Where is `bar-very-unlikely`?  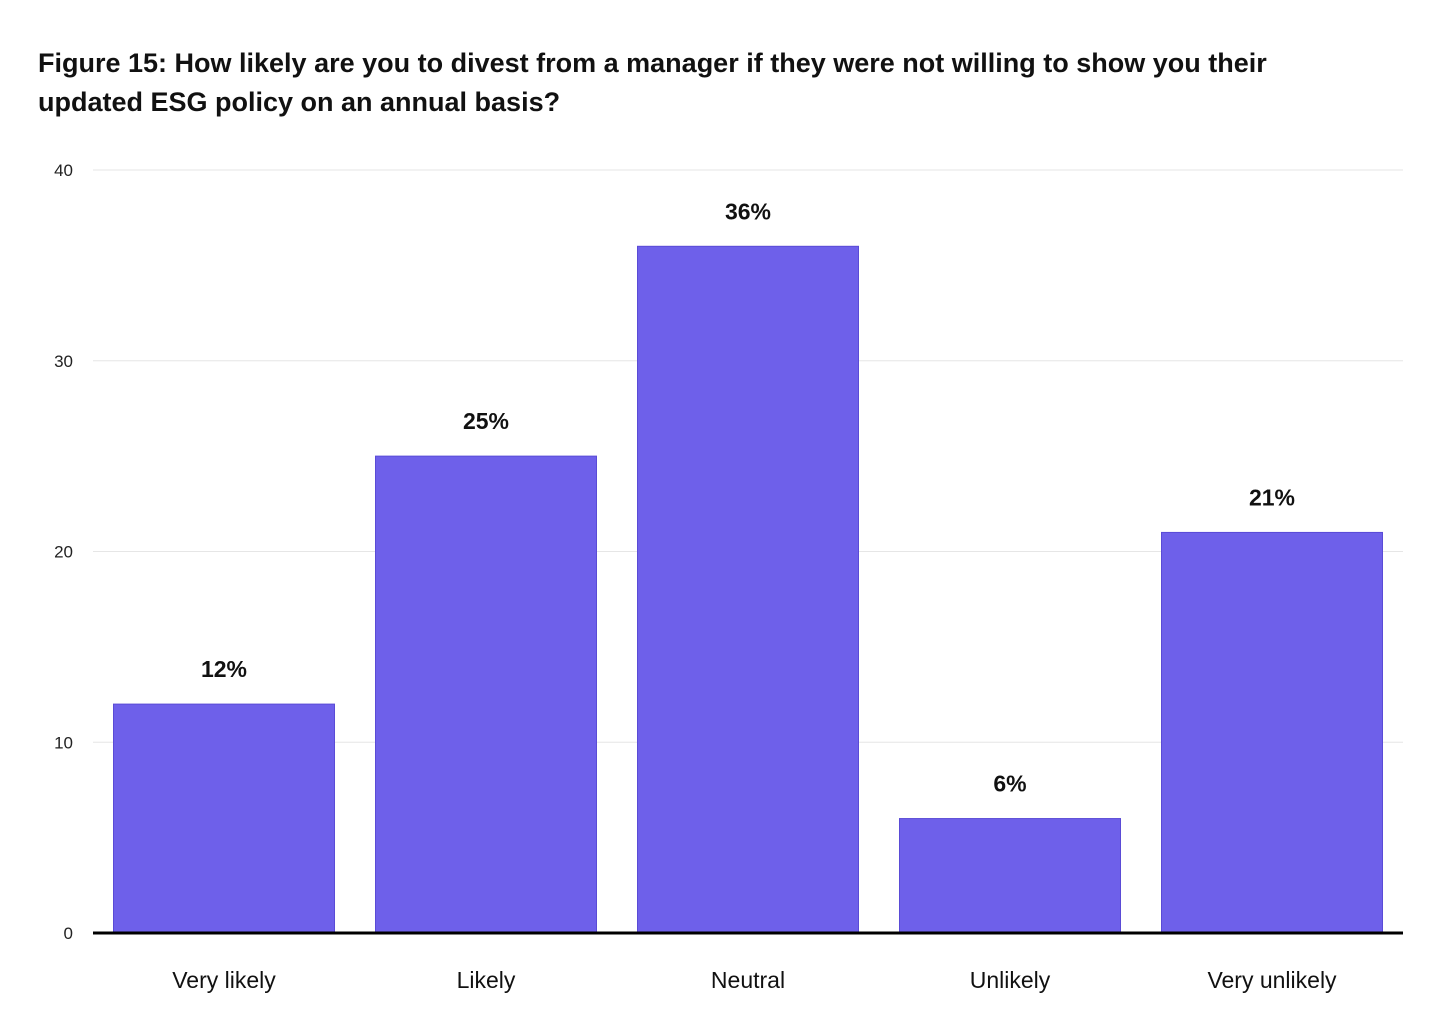
bar-very-unlikely is located at coordinates (1272, 732).